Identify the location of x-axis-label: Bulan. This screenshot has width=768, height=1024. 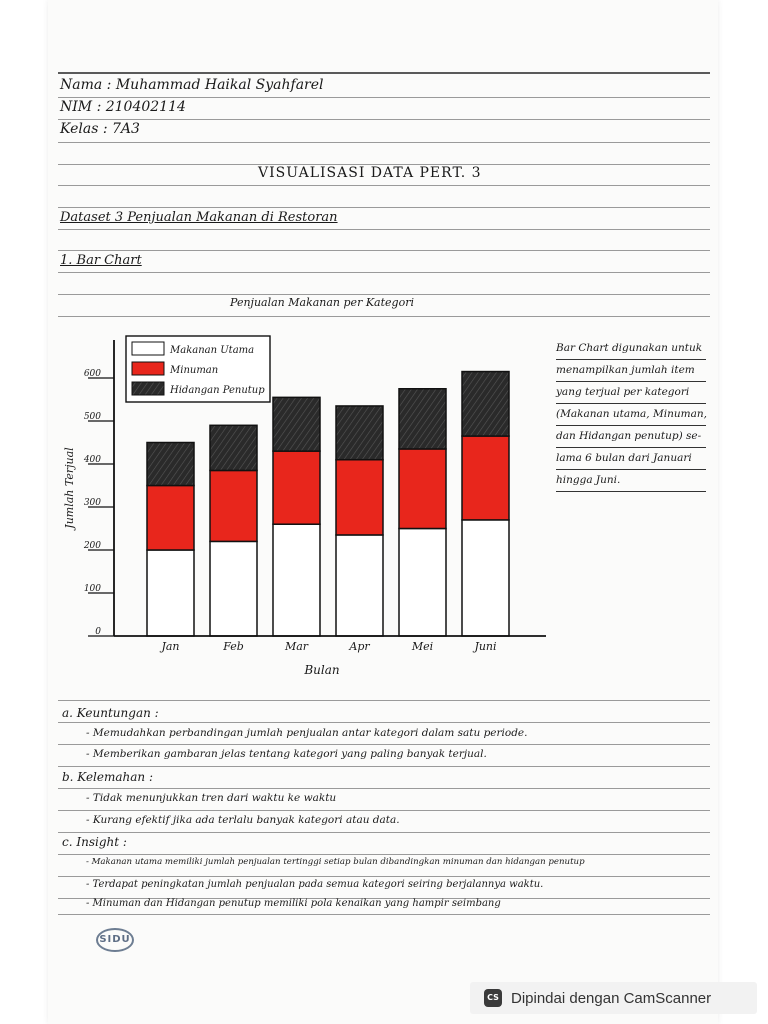
(321, 670).